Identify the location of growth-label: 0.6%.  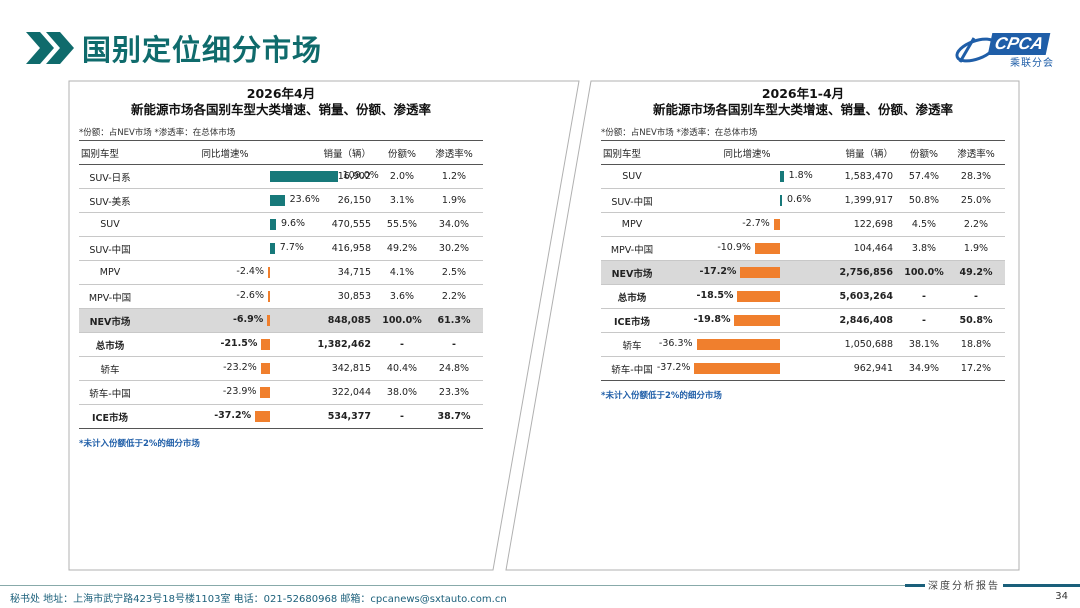
(799, 199).